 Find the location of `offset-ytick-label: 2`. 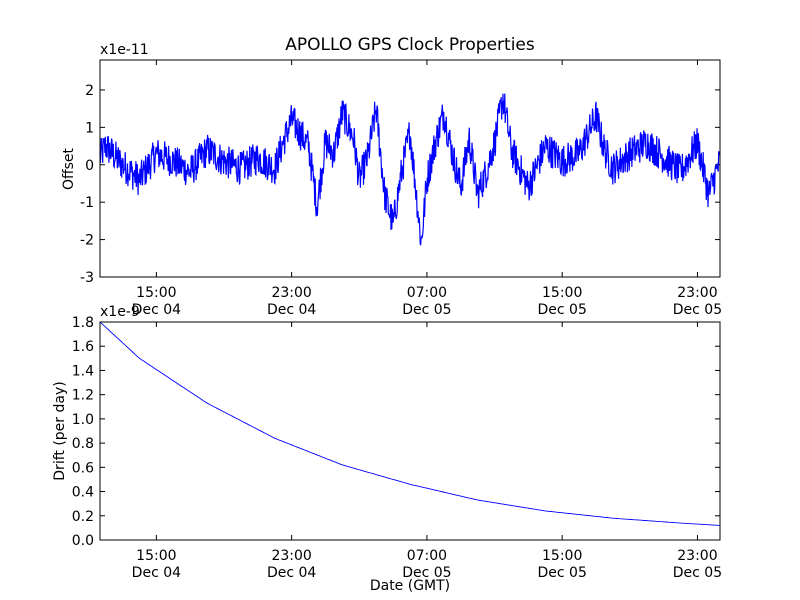

offset-ytick-label: 2 is located at coordinates (89, 91).